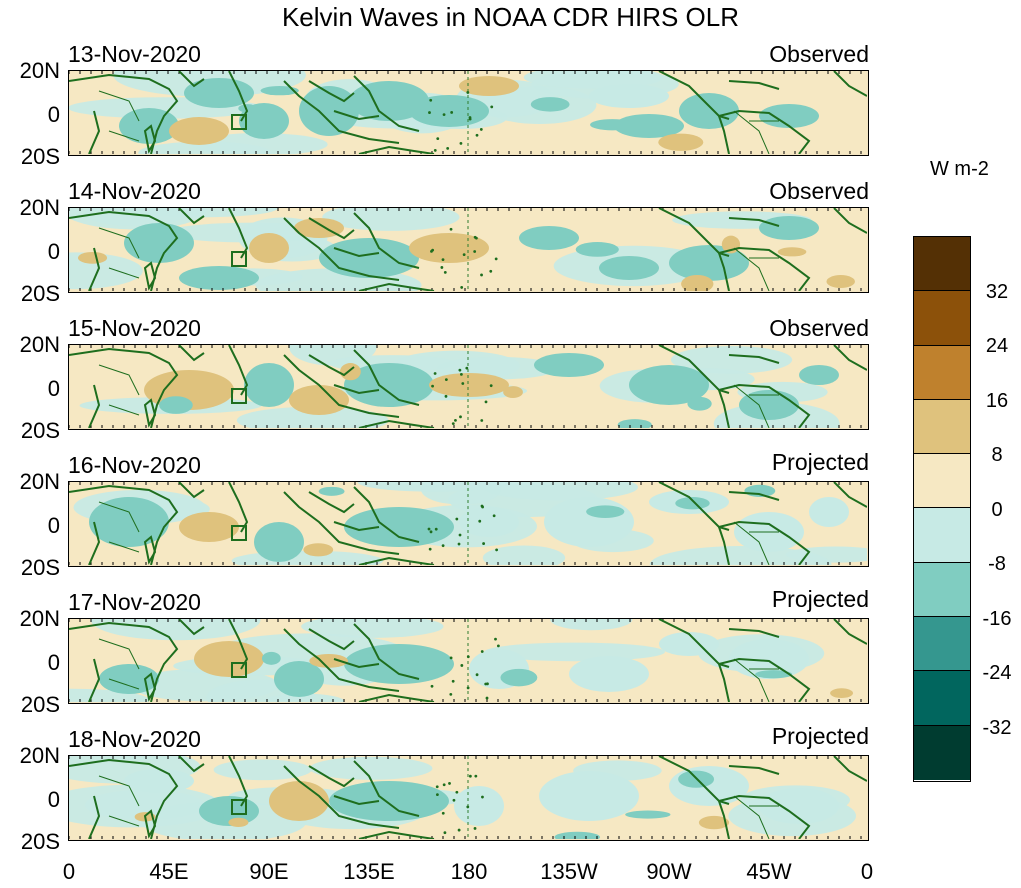 The image size is (1021, 888). Describe the element at coordinates (669, 871) in the screenshot. I see `lon-label-90w: 90W` at that location.